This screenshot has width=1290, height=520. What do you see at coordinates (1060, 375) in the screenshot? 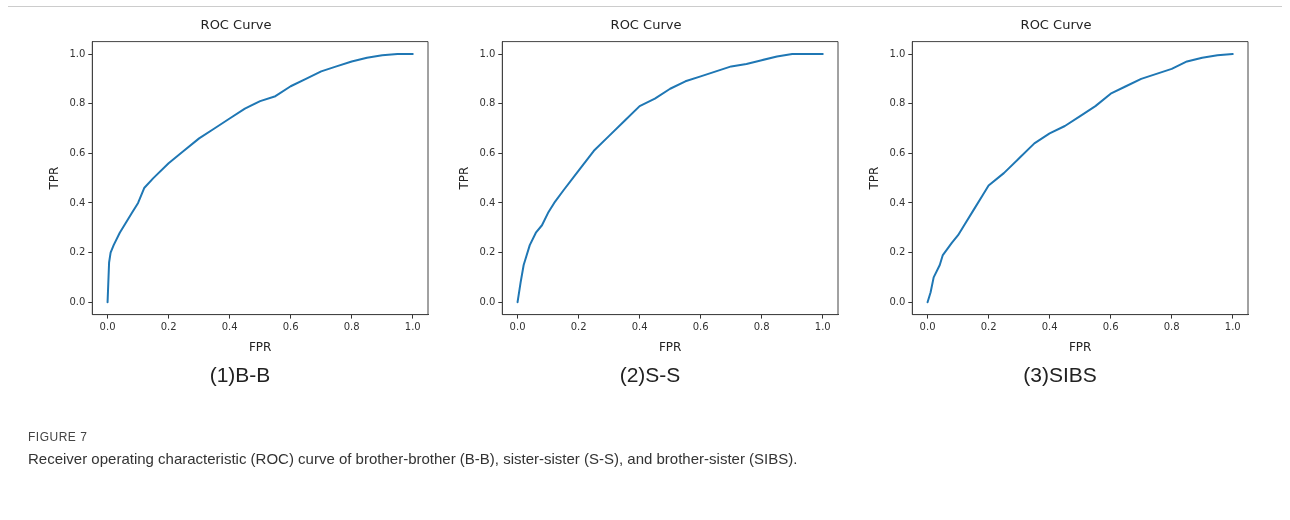
I see `text: (3)SIBS` at bounding box center [1060, 375].